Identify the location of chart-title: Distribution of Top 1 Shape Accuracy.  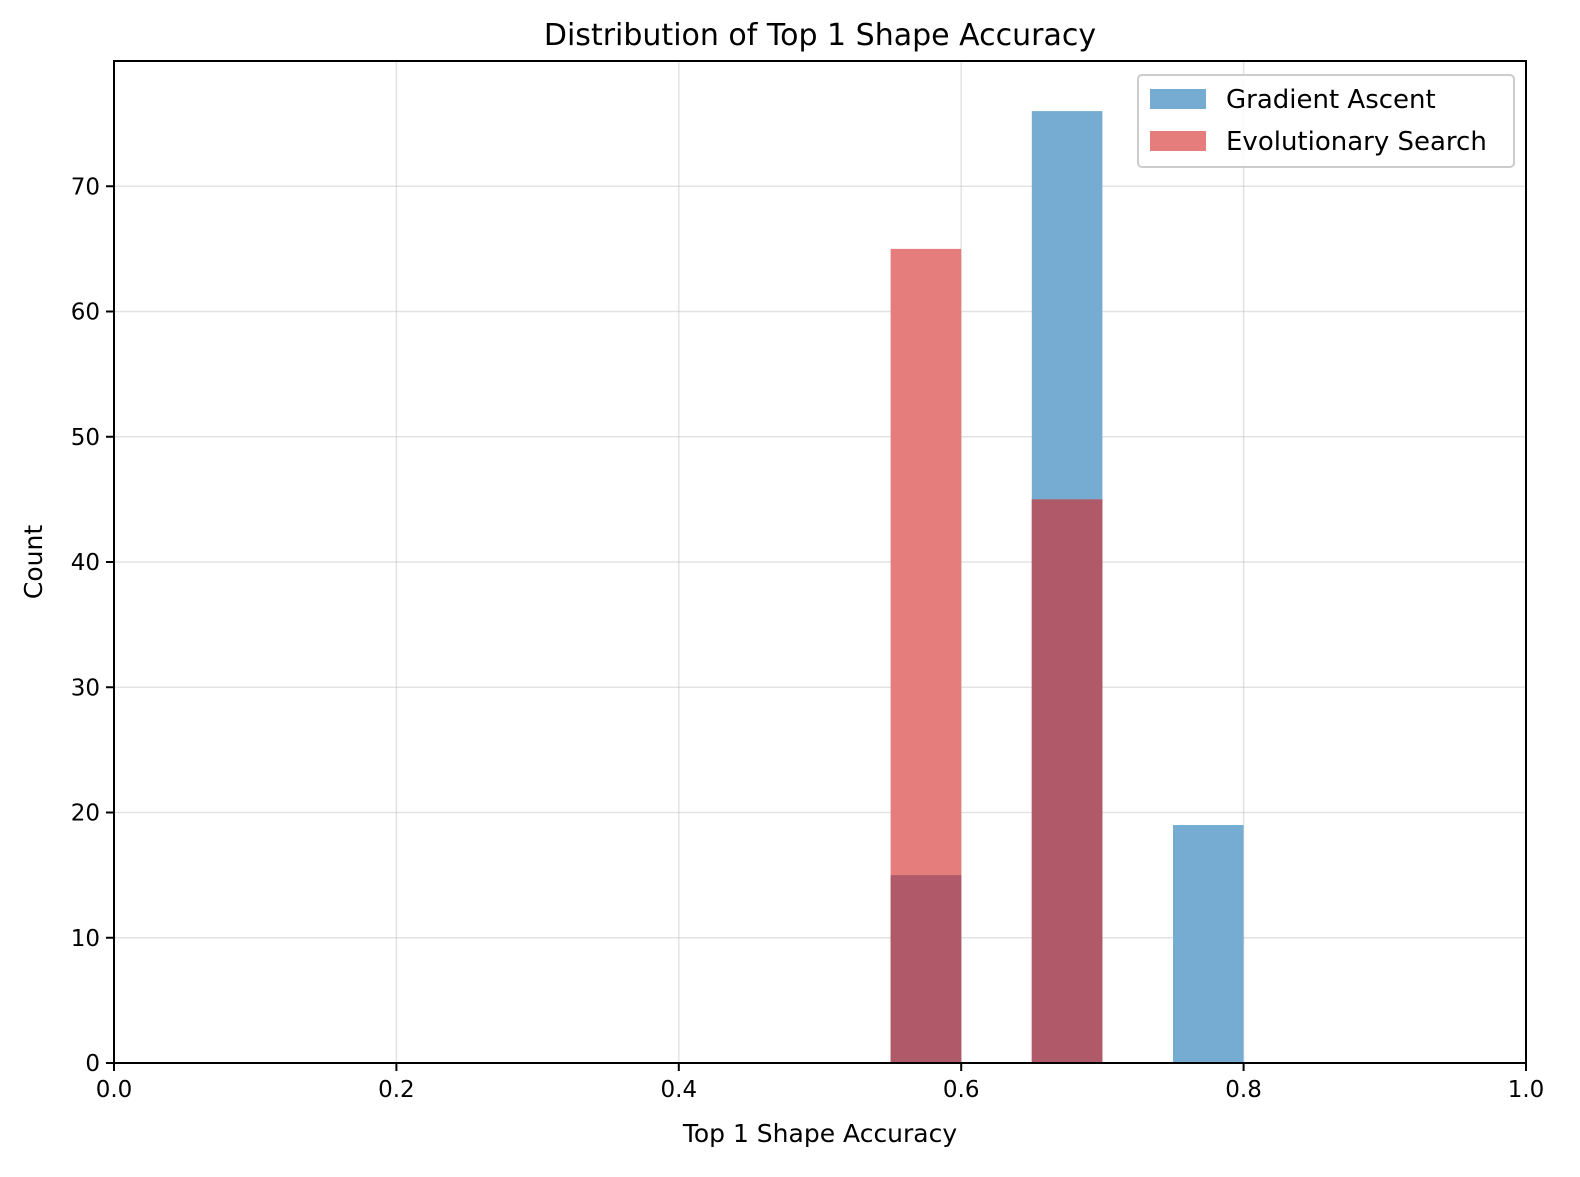
(820, 35).